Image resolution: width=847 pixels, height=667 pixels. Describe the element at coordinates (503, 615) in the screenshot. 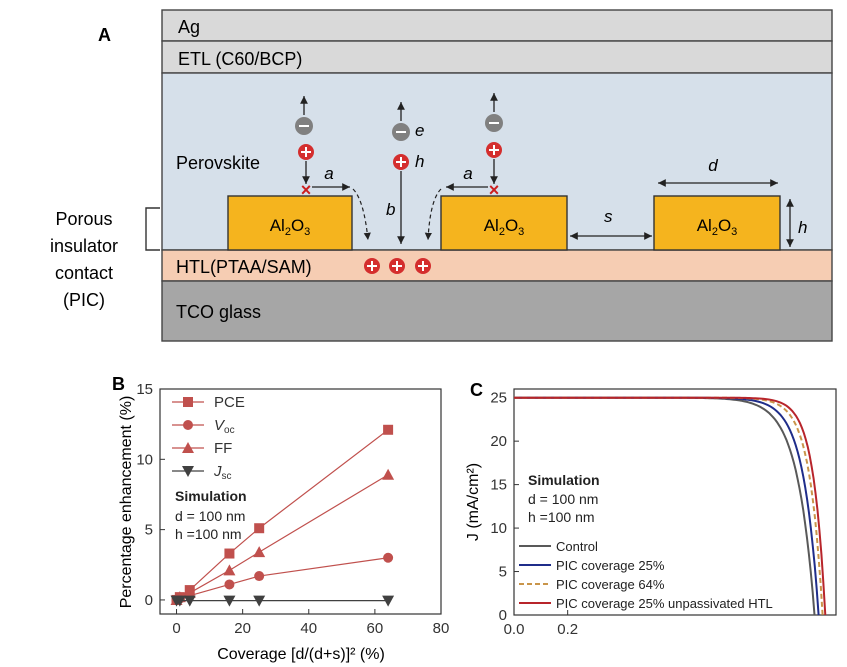

I see `chart-c-ytick-label: 0` at that location.